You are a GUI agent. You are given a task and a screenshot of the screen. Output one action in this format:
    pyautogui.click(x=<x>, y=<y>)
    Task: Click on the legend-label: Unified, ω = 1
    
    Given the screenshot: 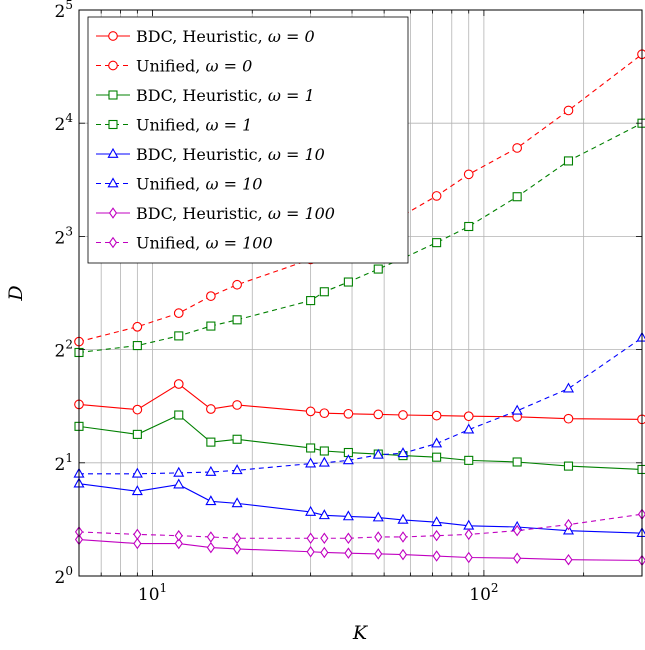 What is the action you would take?
    pyautogui.click(x=194, y=125)
    